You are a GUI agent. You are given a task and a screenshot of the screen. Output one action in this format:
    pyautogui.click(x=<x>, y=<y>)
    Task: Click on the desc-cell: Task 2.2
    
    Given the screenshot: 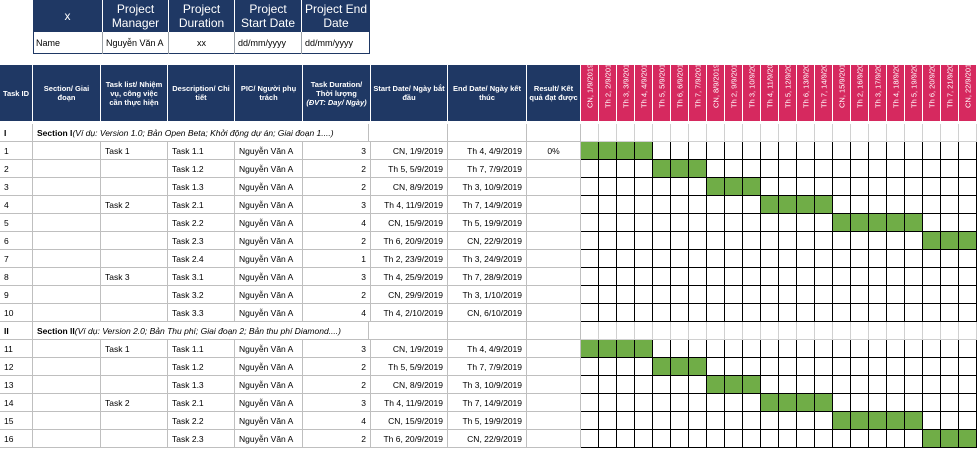 What is the action you would take?
    pyautogui.click(x=201, y=223)
    